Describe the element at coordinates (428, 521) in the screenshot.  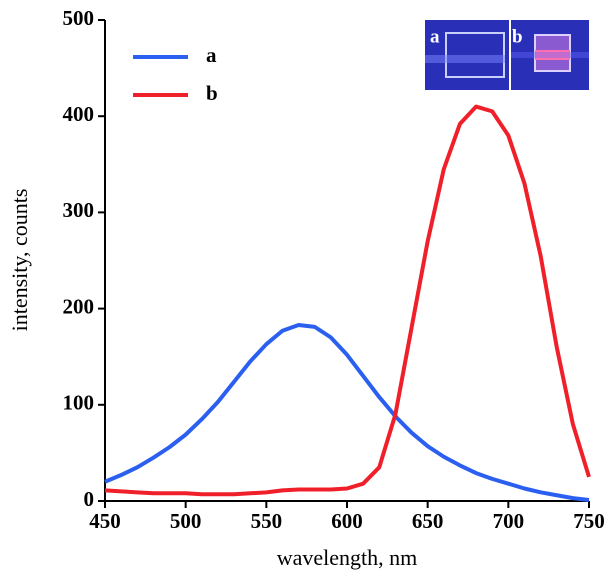
I see `x-tick-label: 650` at that location.